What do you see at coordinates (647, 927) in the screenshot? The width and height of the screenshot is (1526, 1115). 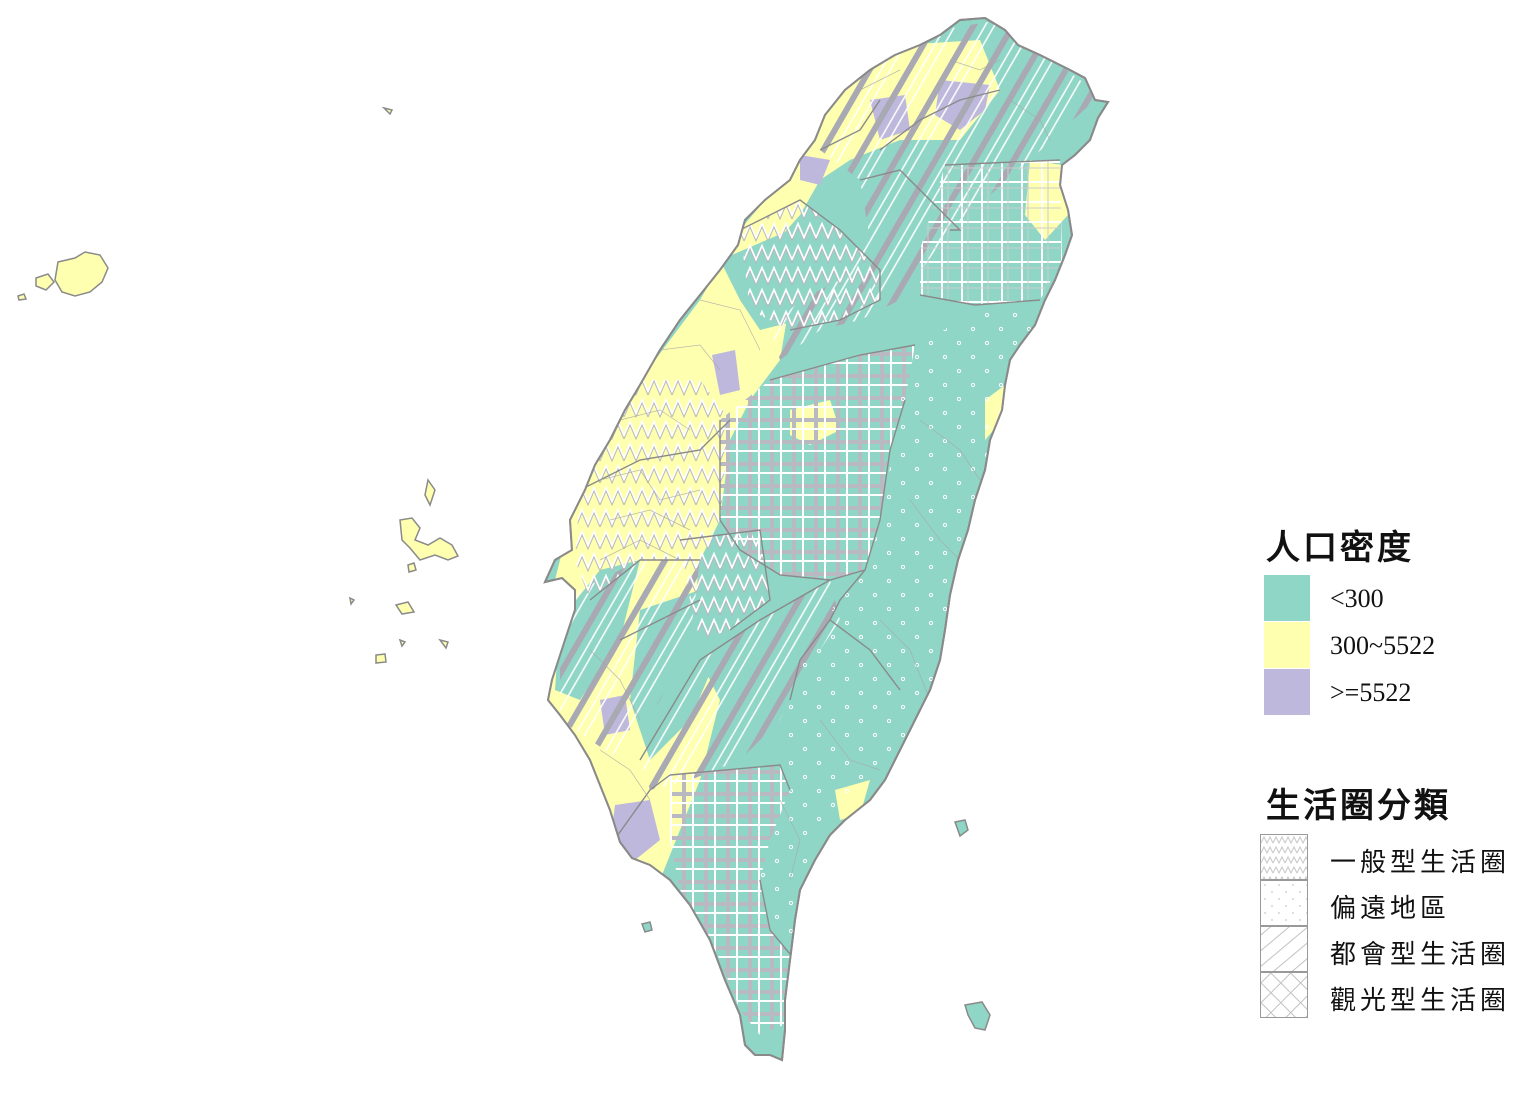 I see `liuqiu-island` at bounding box center [647, 927].